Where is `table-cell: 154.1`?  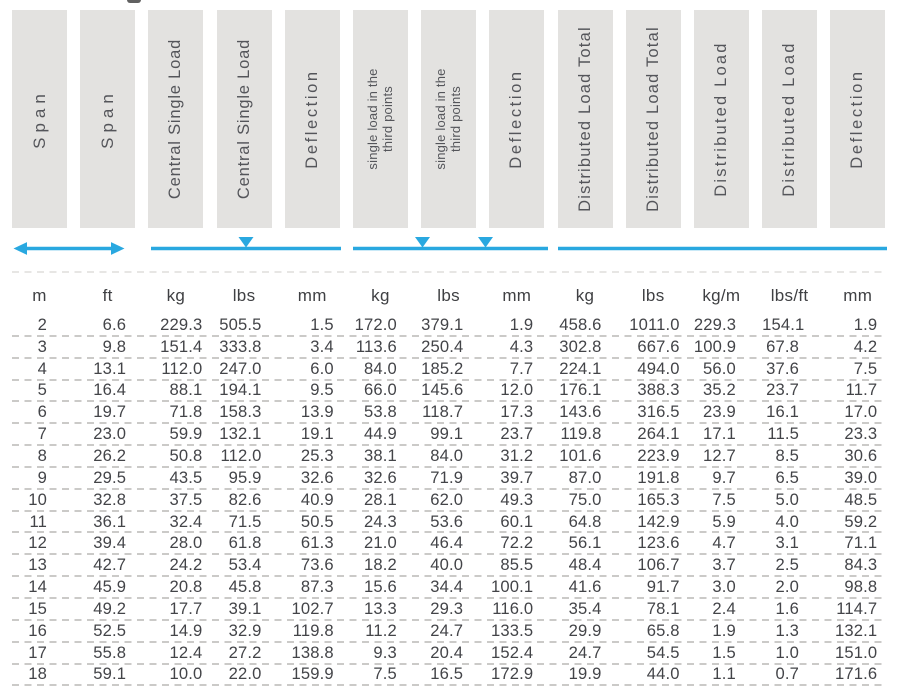
table-cell: 154.1 is located at coordinates (783, 324).